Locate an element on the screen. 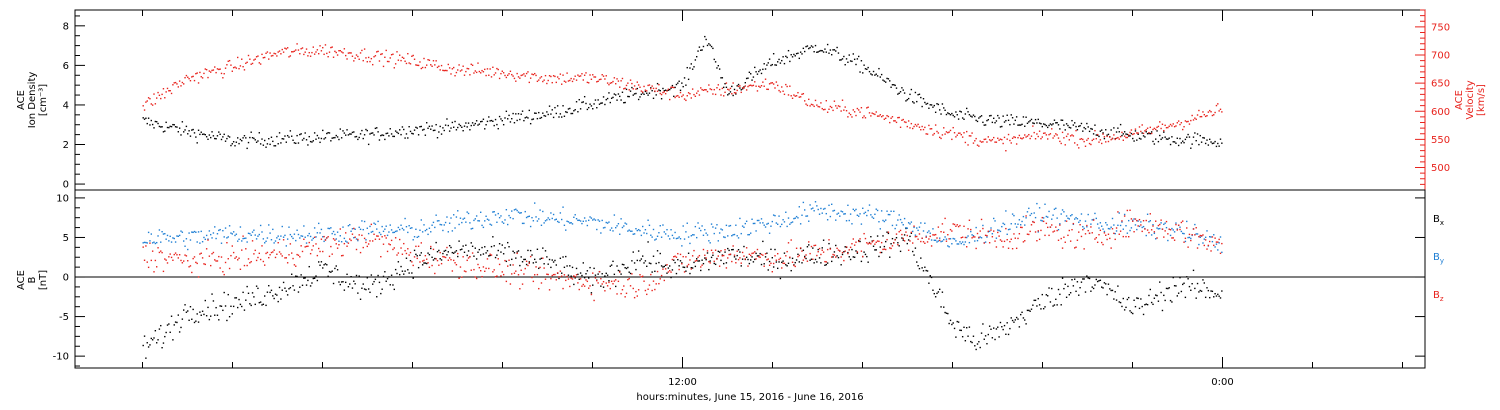 This screenshot has height=410, width=1500. y-tick-label: -5 is located at coordinates (64, 317).